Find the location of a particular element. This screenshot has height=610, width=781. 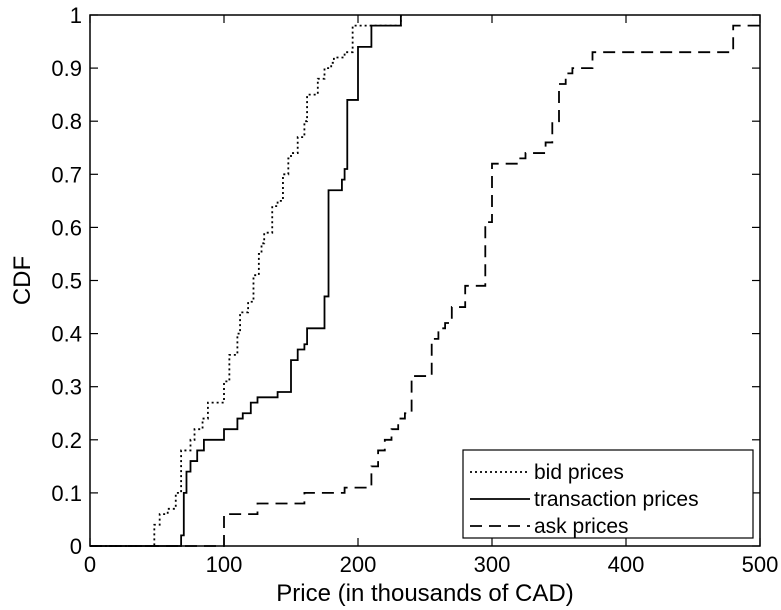

y-tick-label: 0.8 is located at coordinates (66, 121).